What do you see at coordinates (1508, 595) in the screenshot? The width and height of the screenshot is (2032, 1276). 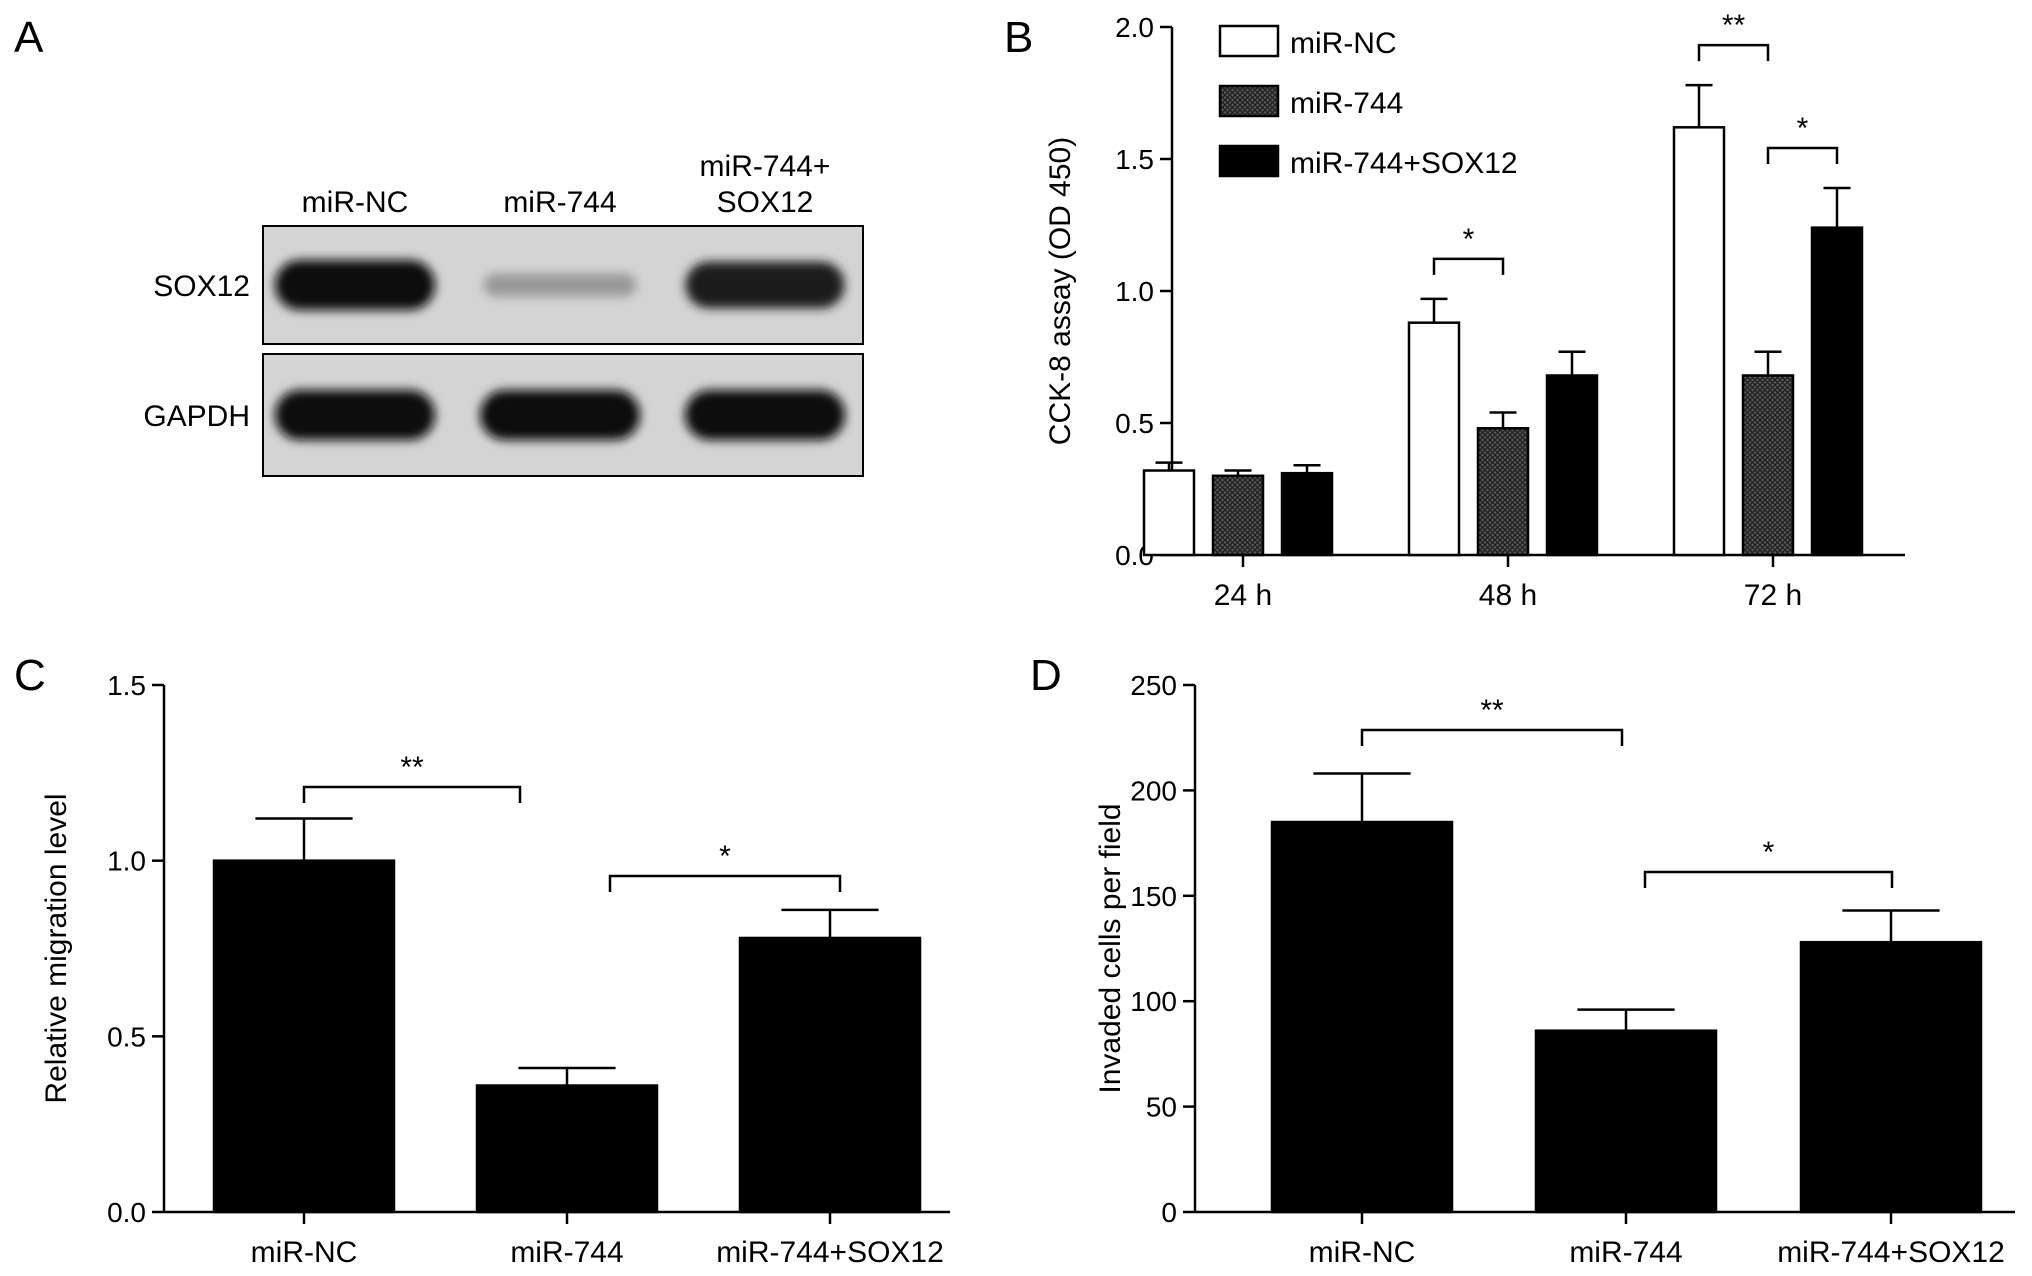 I see `x-tick-label: 48 h` at bounding box center [1508, 595].